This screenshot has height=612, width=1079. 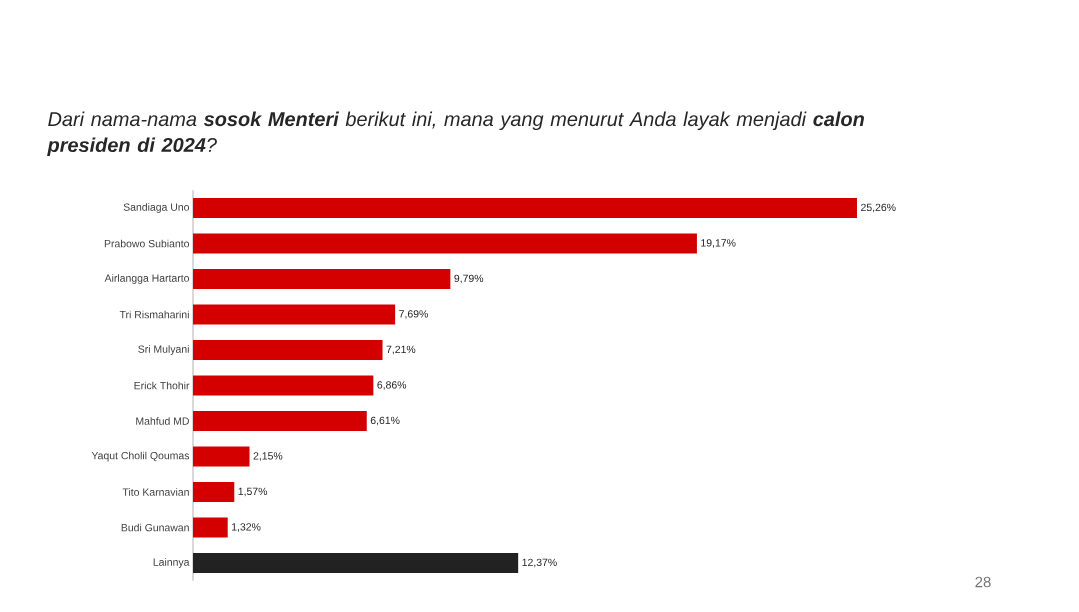 What do you see at coordinates (539, 563) in the screenshot?
I see `data-label: 12,37%` at bounding box center [539, 563].